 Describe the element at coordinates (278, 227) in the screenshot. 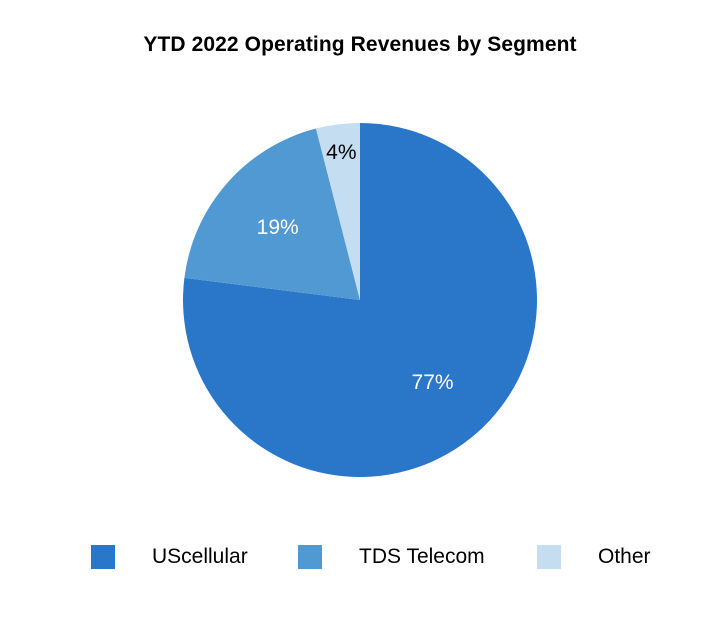

I see `pie-label-tds-telecom: 19%` at that location.